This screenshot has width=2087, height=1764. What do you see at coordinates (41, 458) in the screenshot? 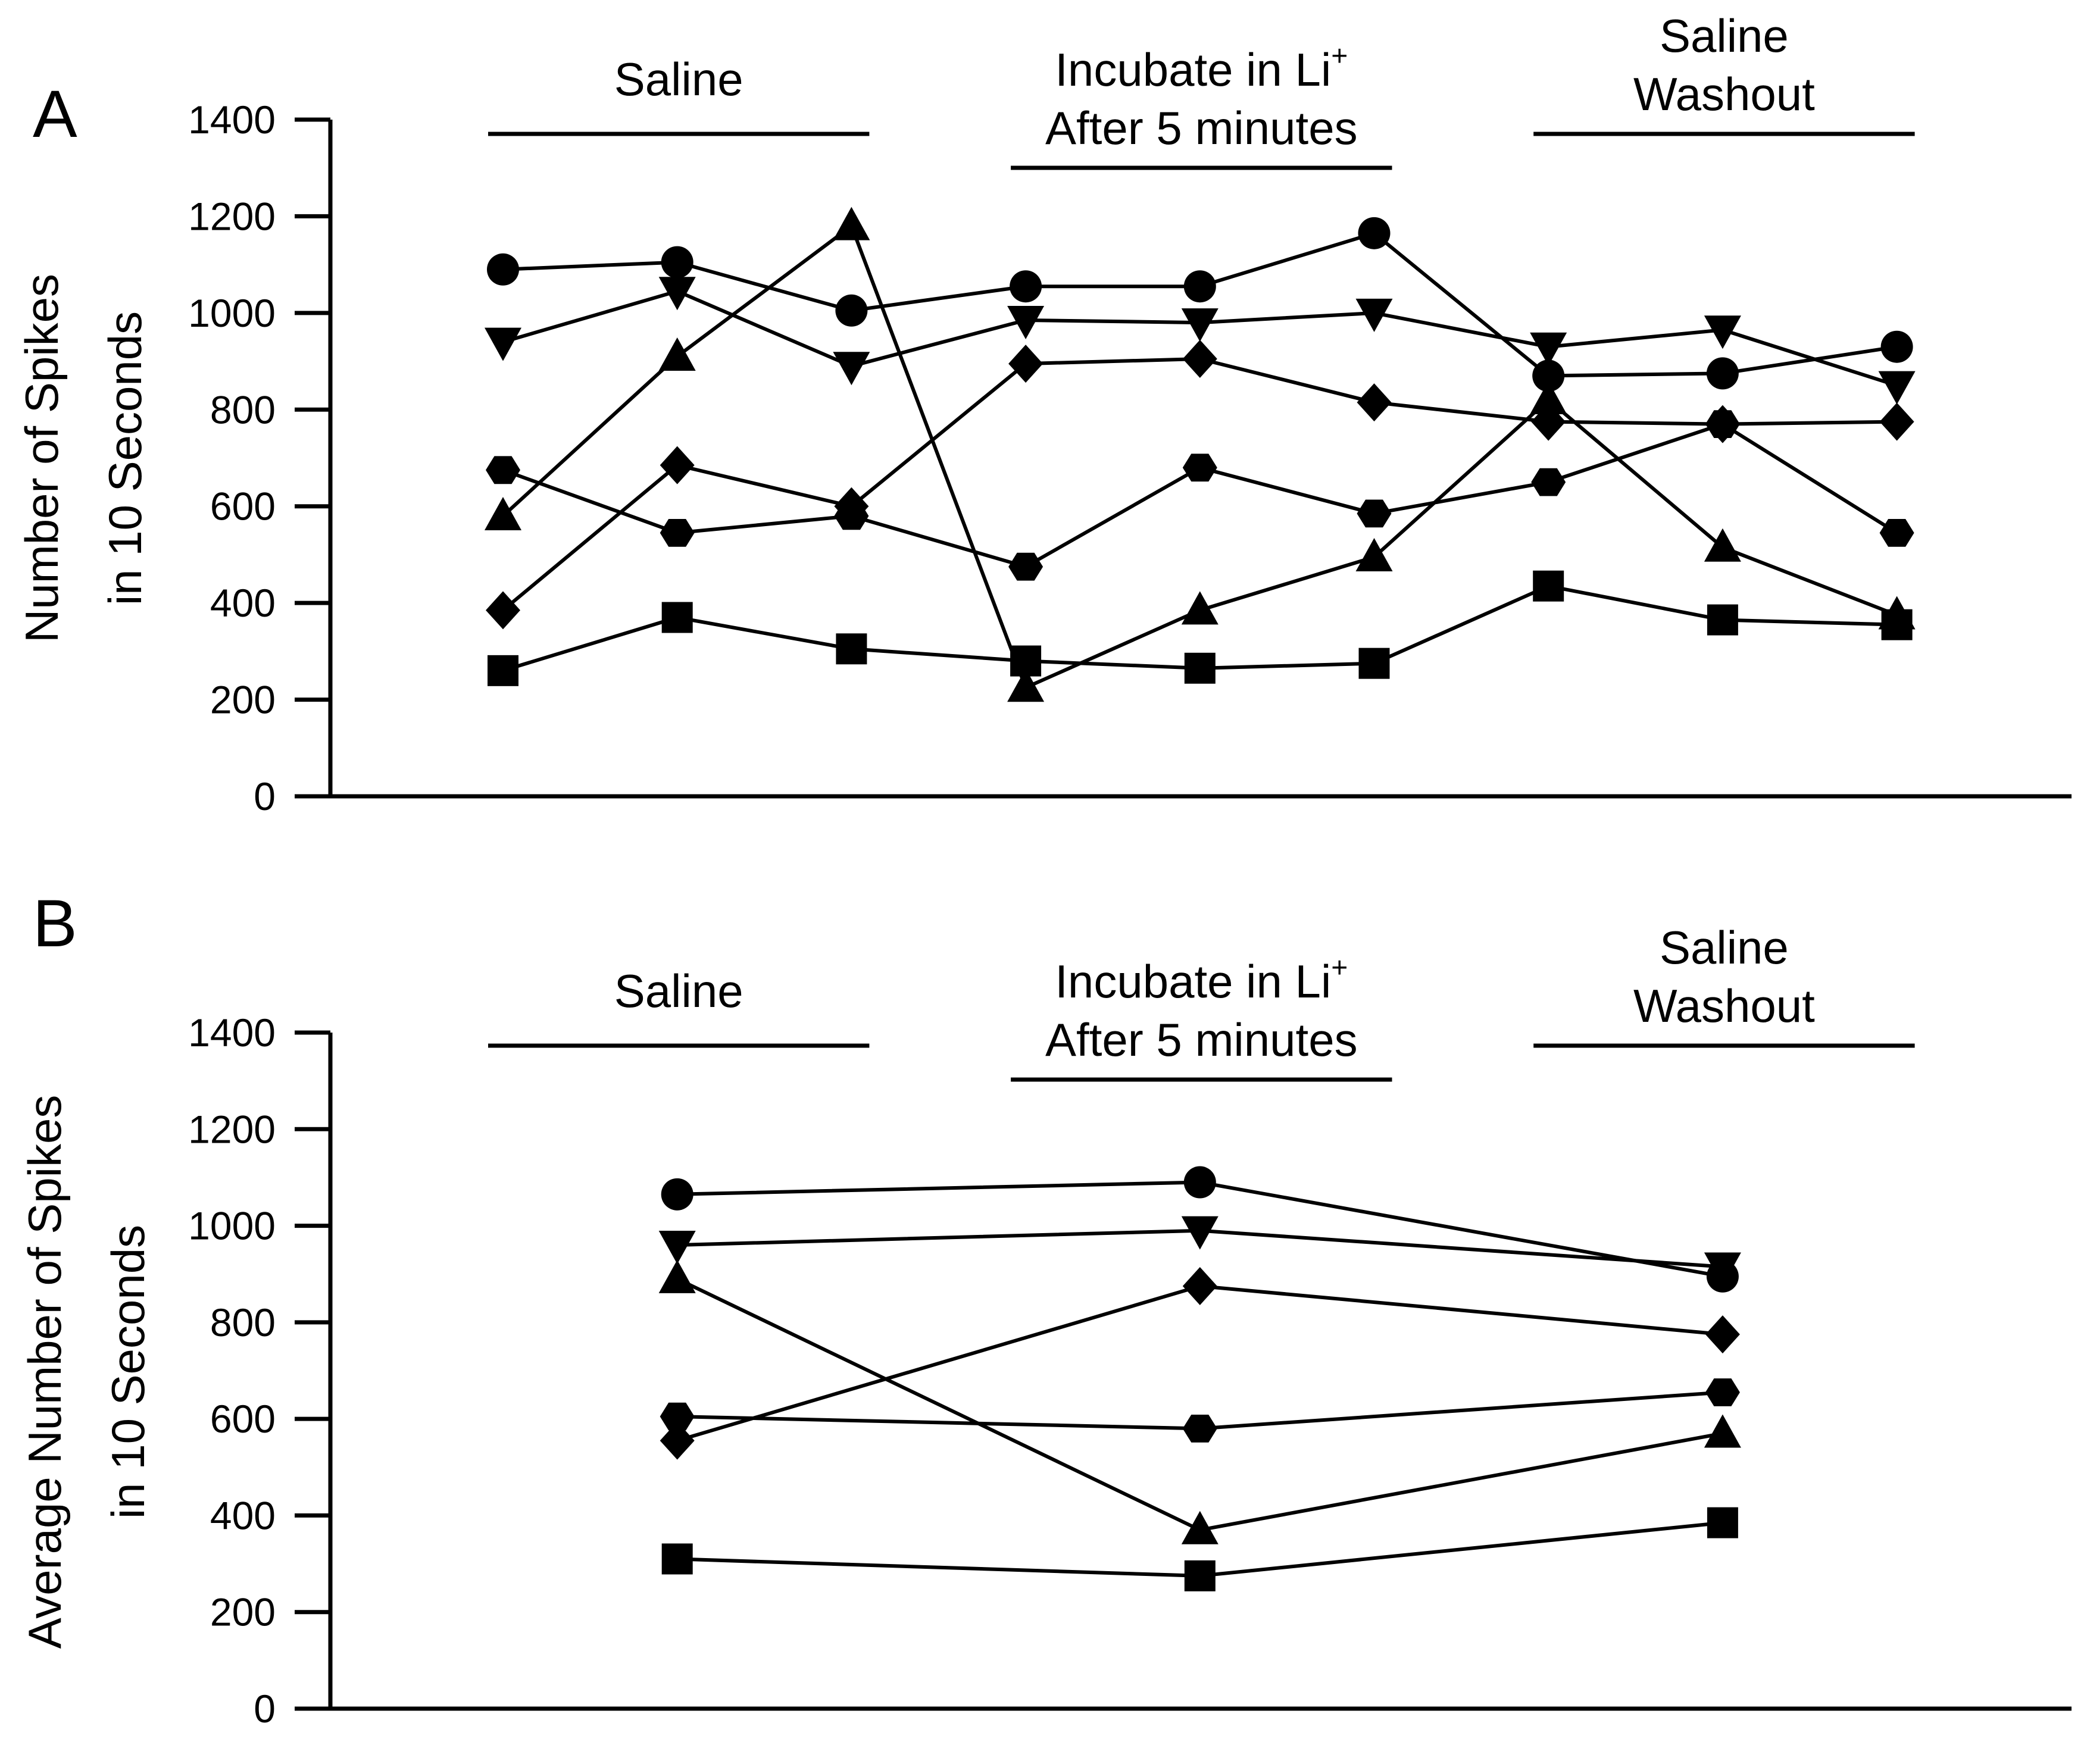
I see `y-axis-title: Number of Spikes` at bounding box center [41, 458].